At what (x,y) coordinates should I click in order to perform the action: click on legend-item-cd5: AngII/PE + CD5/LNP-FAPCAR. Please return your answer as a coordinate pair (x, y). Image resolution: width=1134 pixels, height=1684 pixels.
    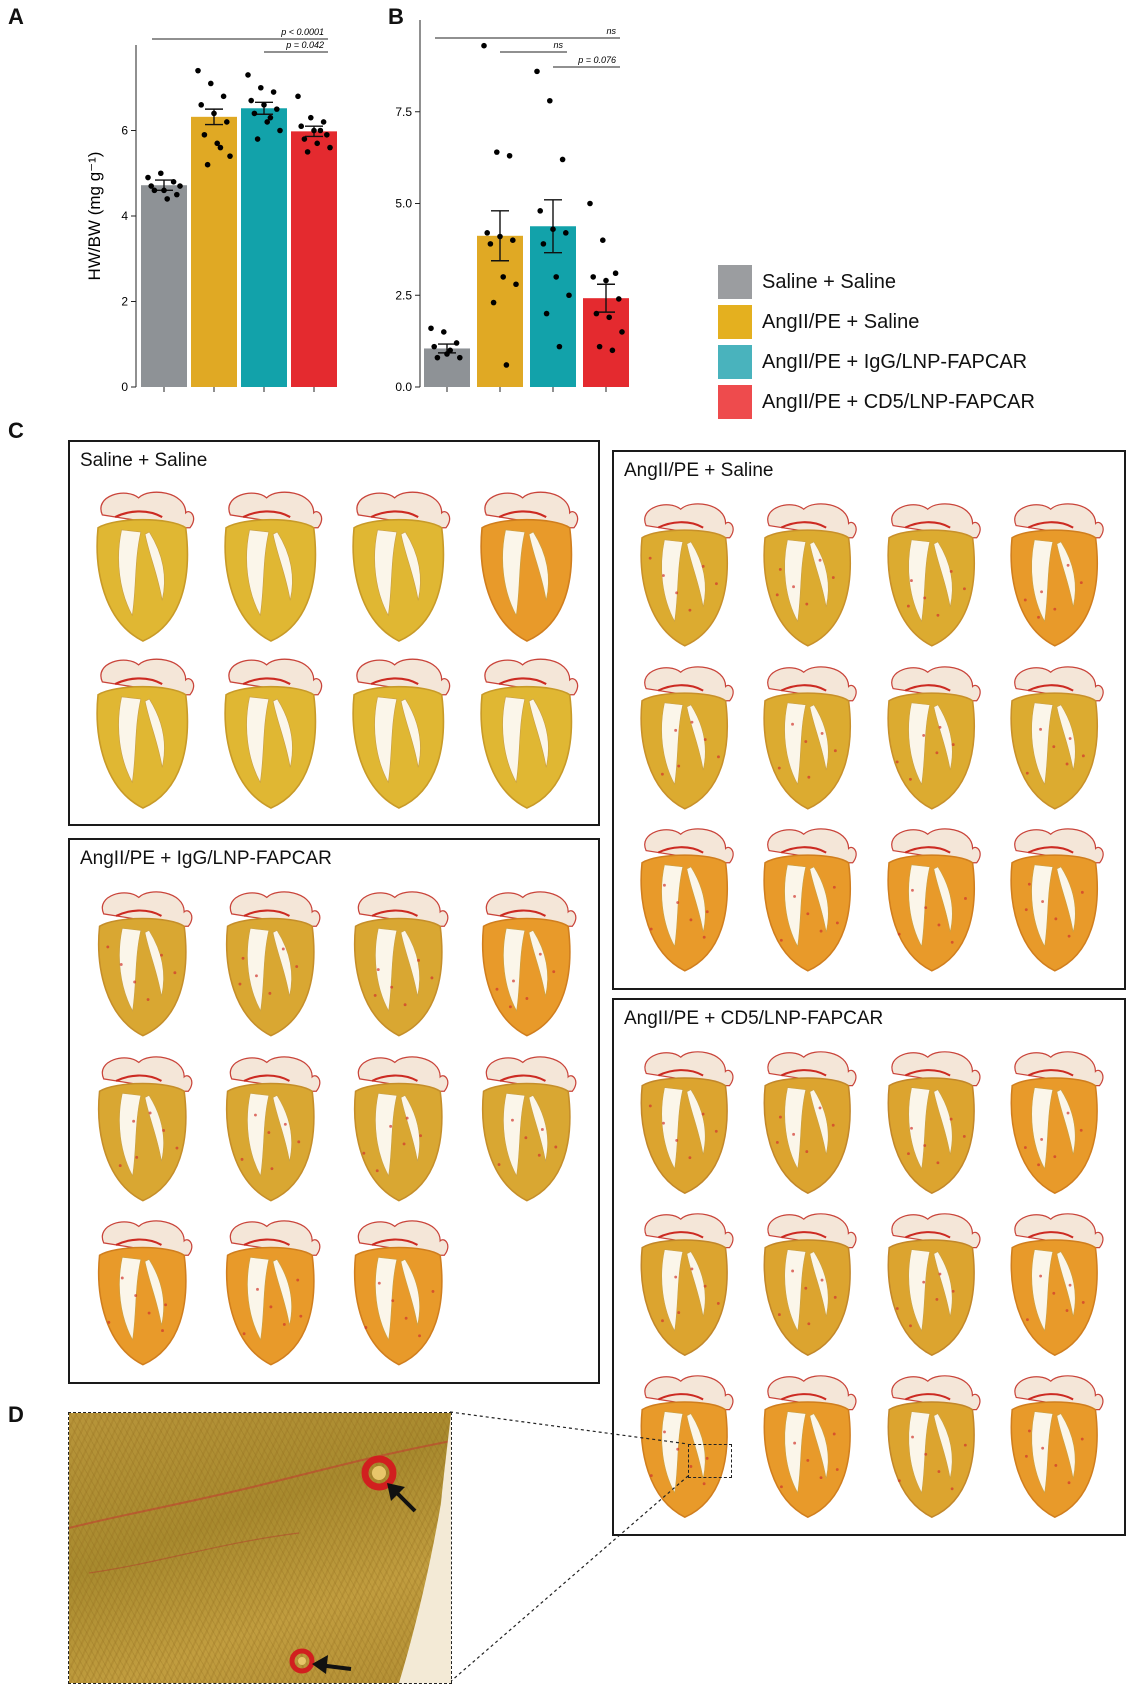
    Looking at the image, I should click on (876, 402).